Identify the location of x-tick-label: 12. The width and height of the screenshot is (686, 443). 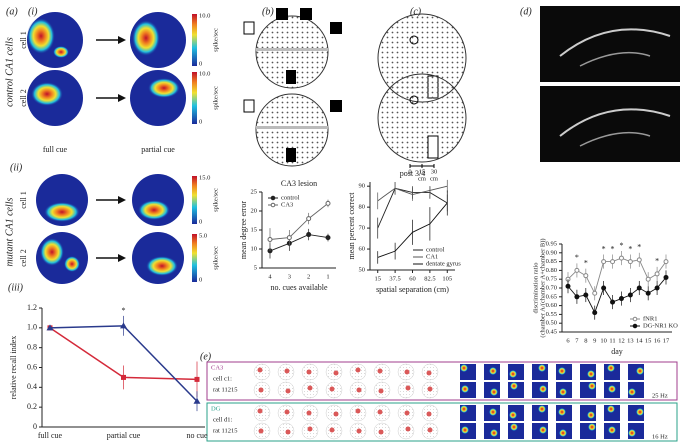
(621, 340).